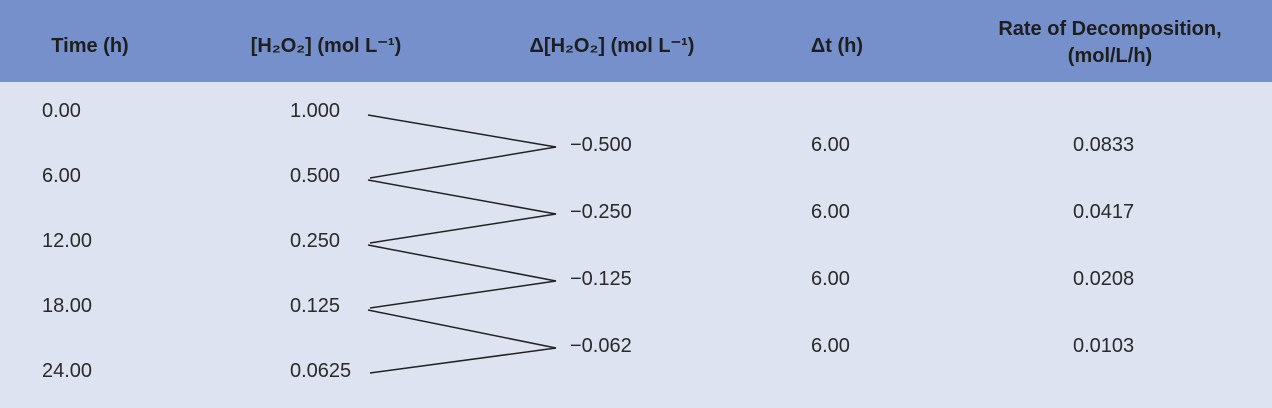 Image resolution: width=1272 pixels, height=408 pixels. I want to click on delta-concentration-cell: −0.062, so click(601, 346).